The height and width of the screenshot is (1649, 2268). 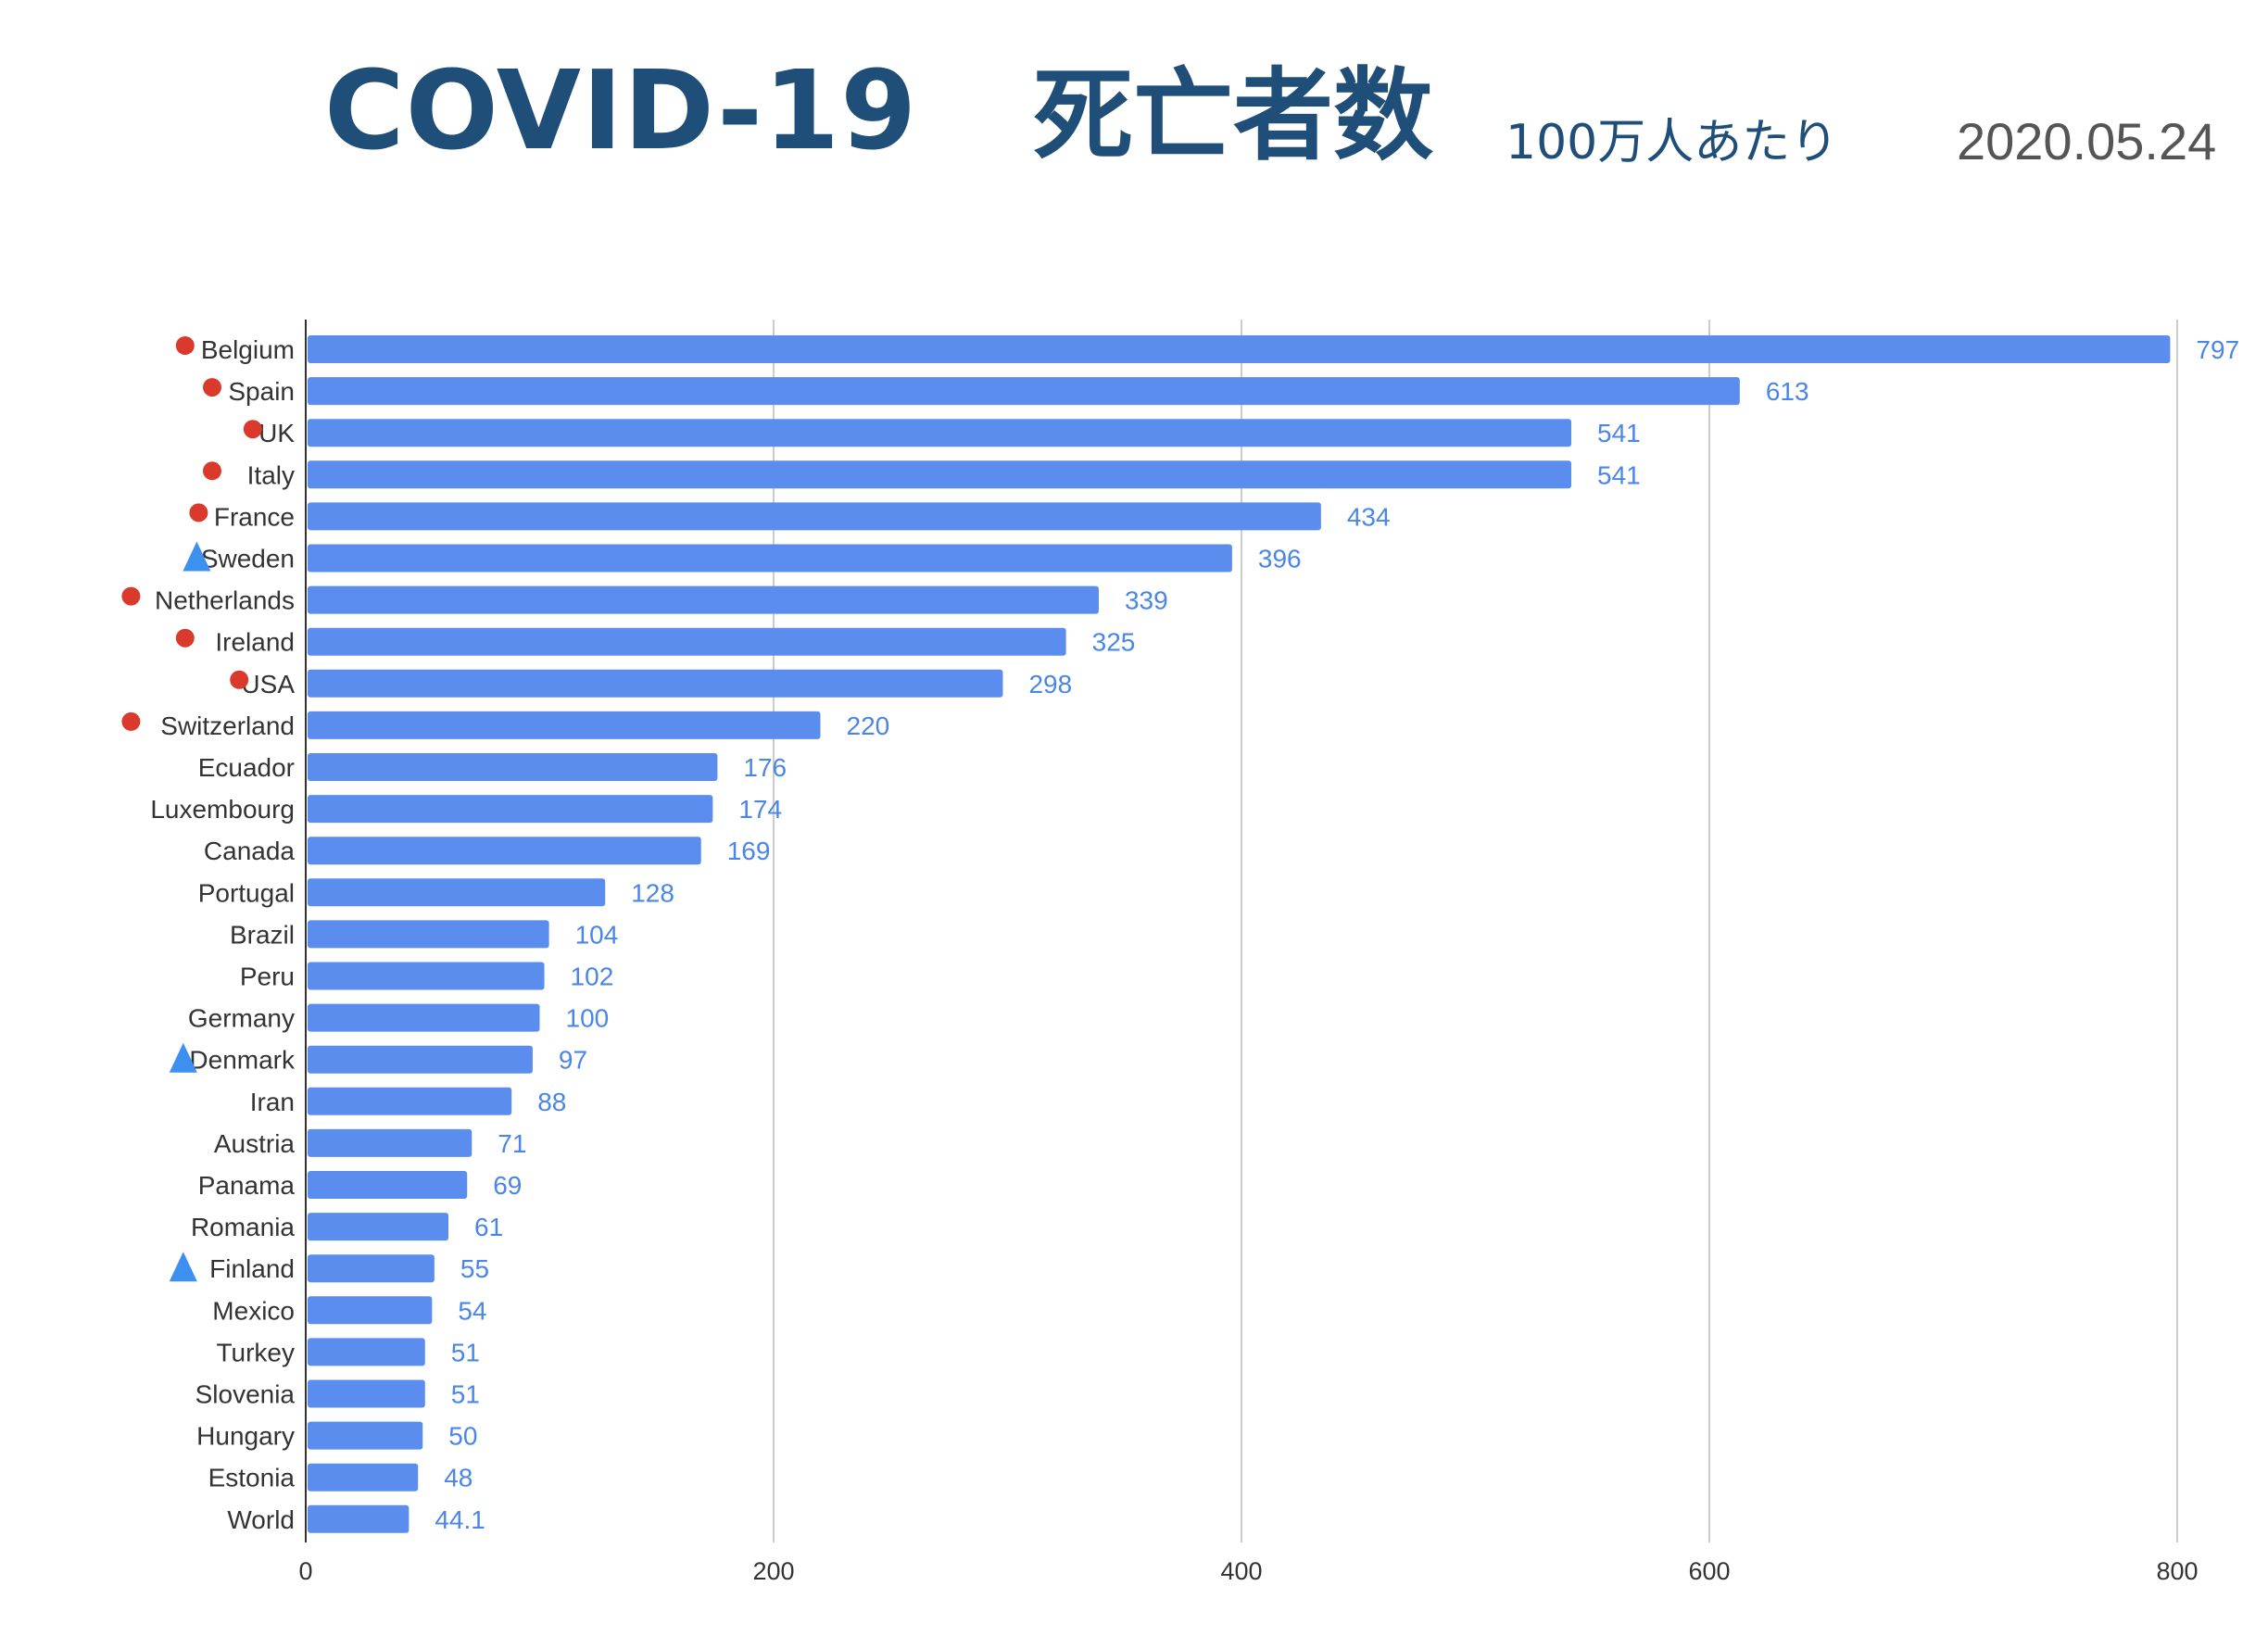 What do you see at coordinates (366, 1352) in the screenshot?
I see `bar-turkey` at bounding box center [366, 1352].